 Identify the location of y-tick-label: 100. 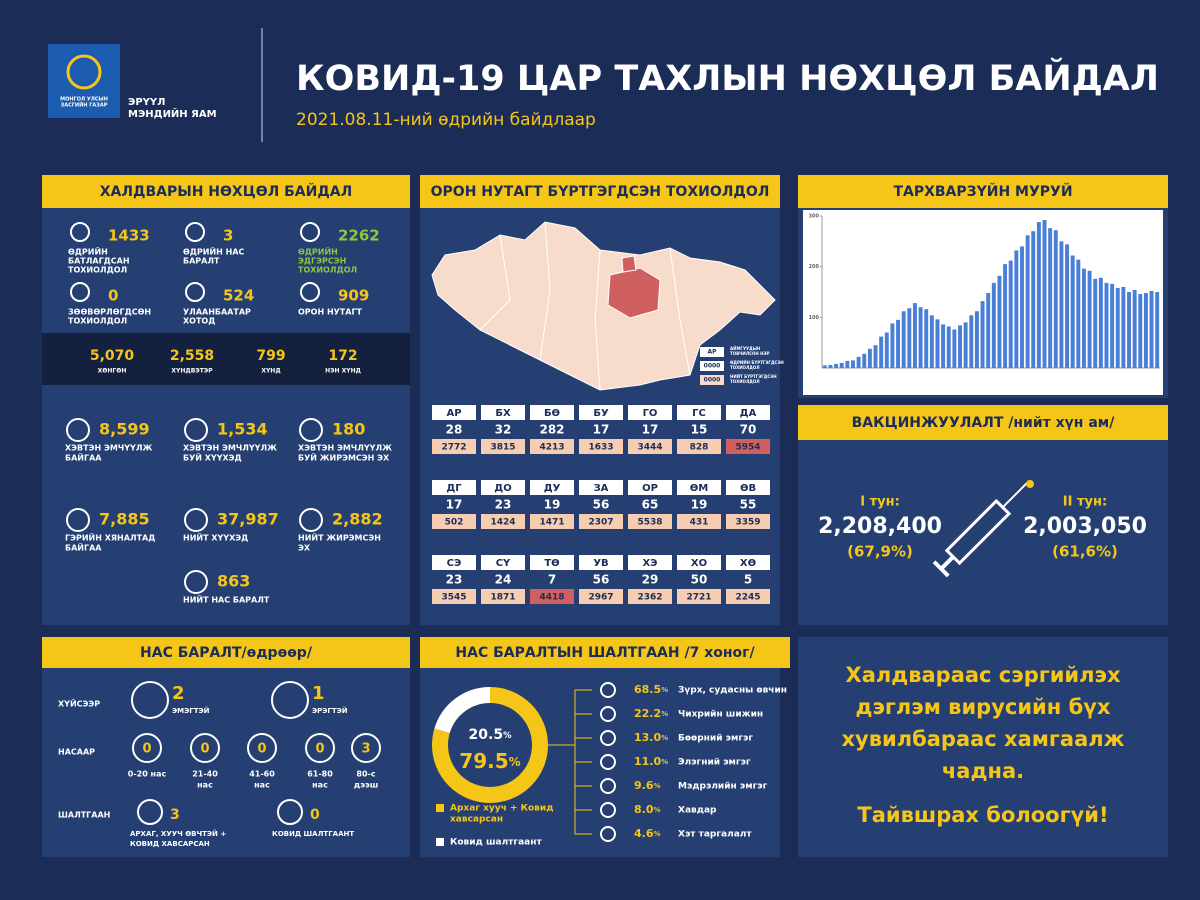
(814, 318).